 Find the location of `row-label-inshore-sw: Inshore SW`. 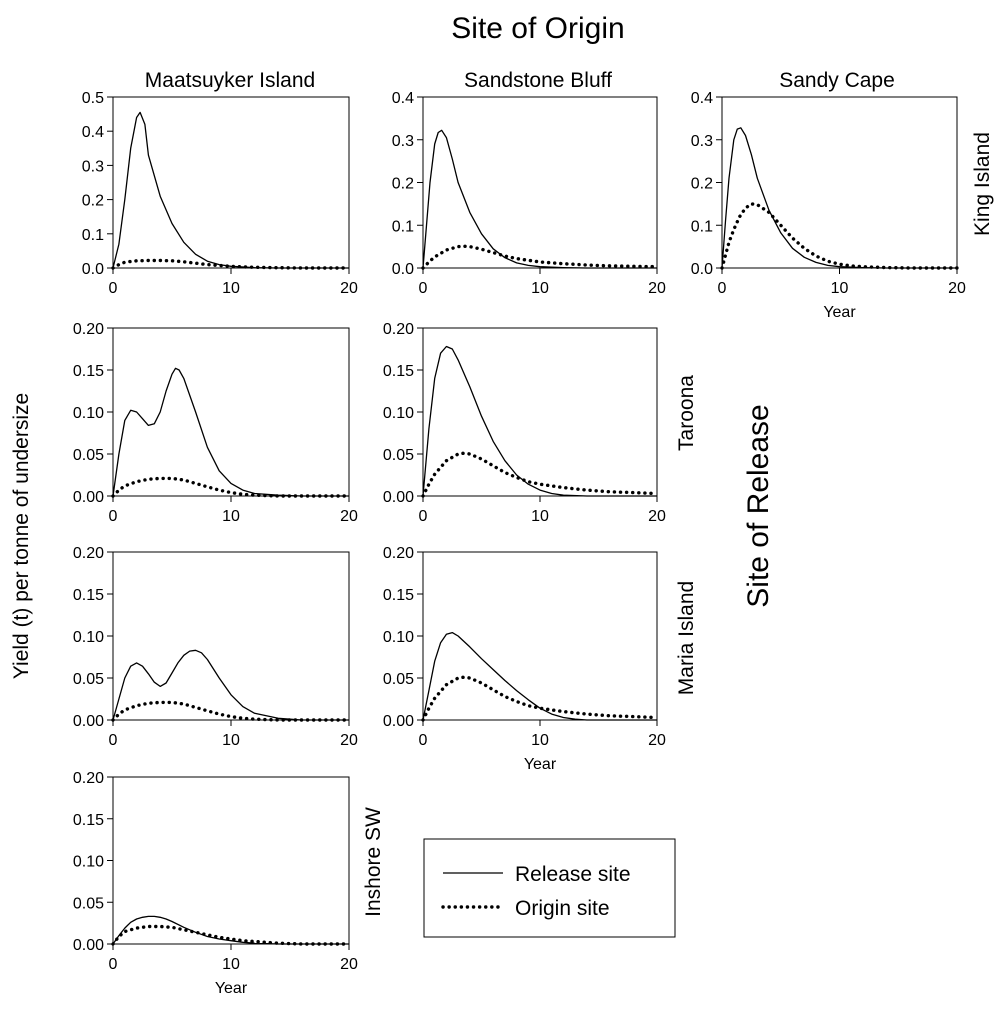

row-label-inshore-sw: Inshore SW is located at coordinates (373, 862).